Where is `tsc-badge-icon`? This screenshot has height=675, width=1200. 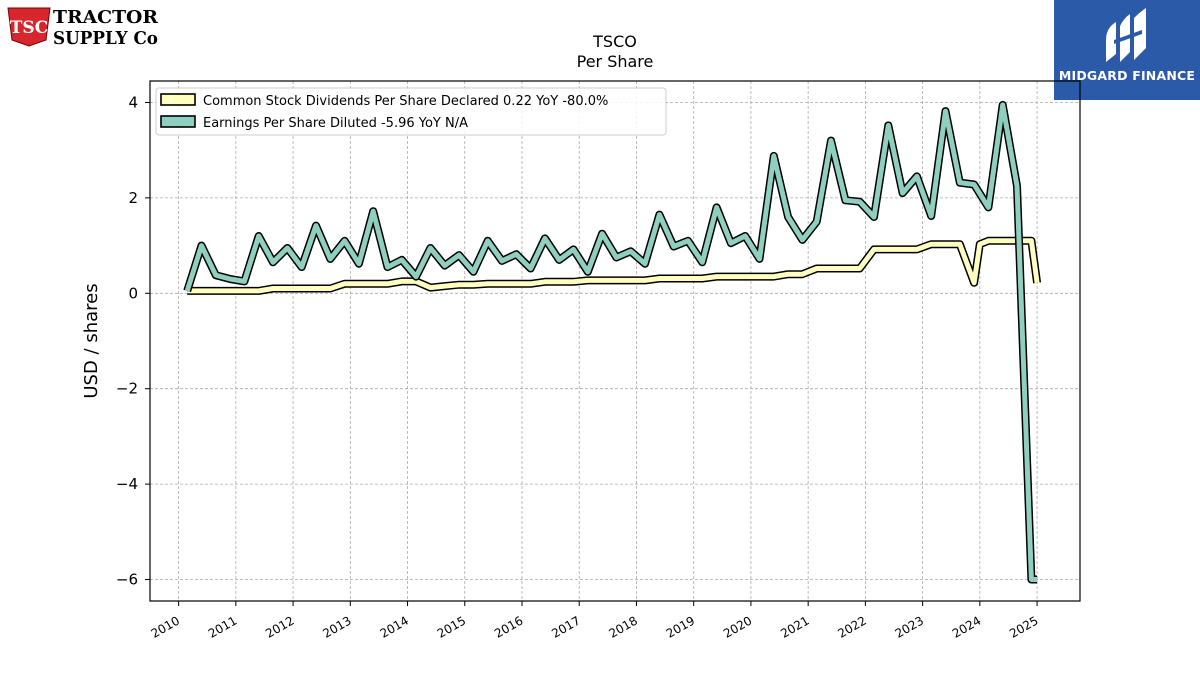 tsc-badge-icon is located at coordinates (29, 27).